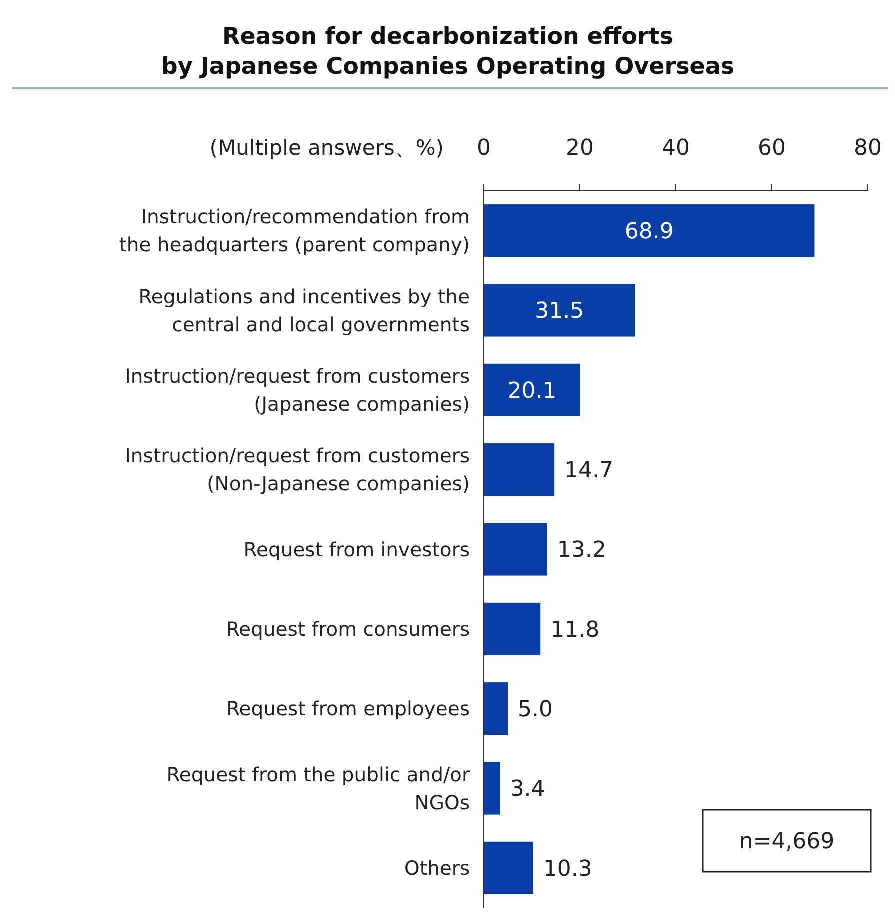  What do you see at coordinates (348, 629) in the screenshot?
I see `y-tick-label: Request from consumers` at bounding box center [348, 629].